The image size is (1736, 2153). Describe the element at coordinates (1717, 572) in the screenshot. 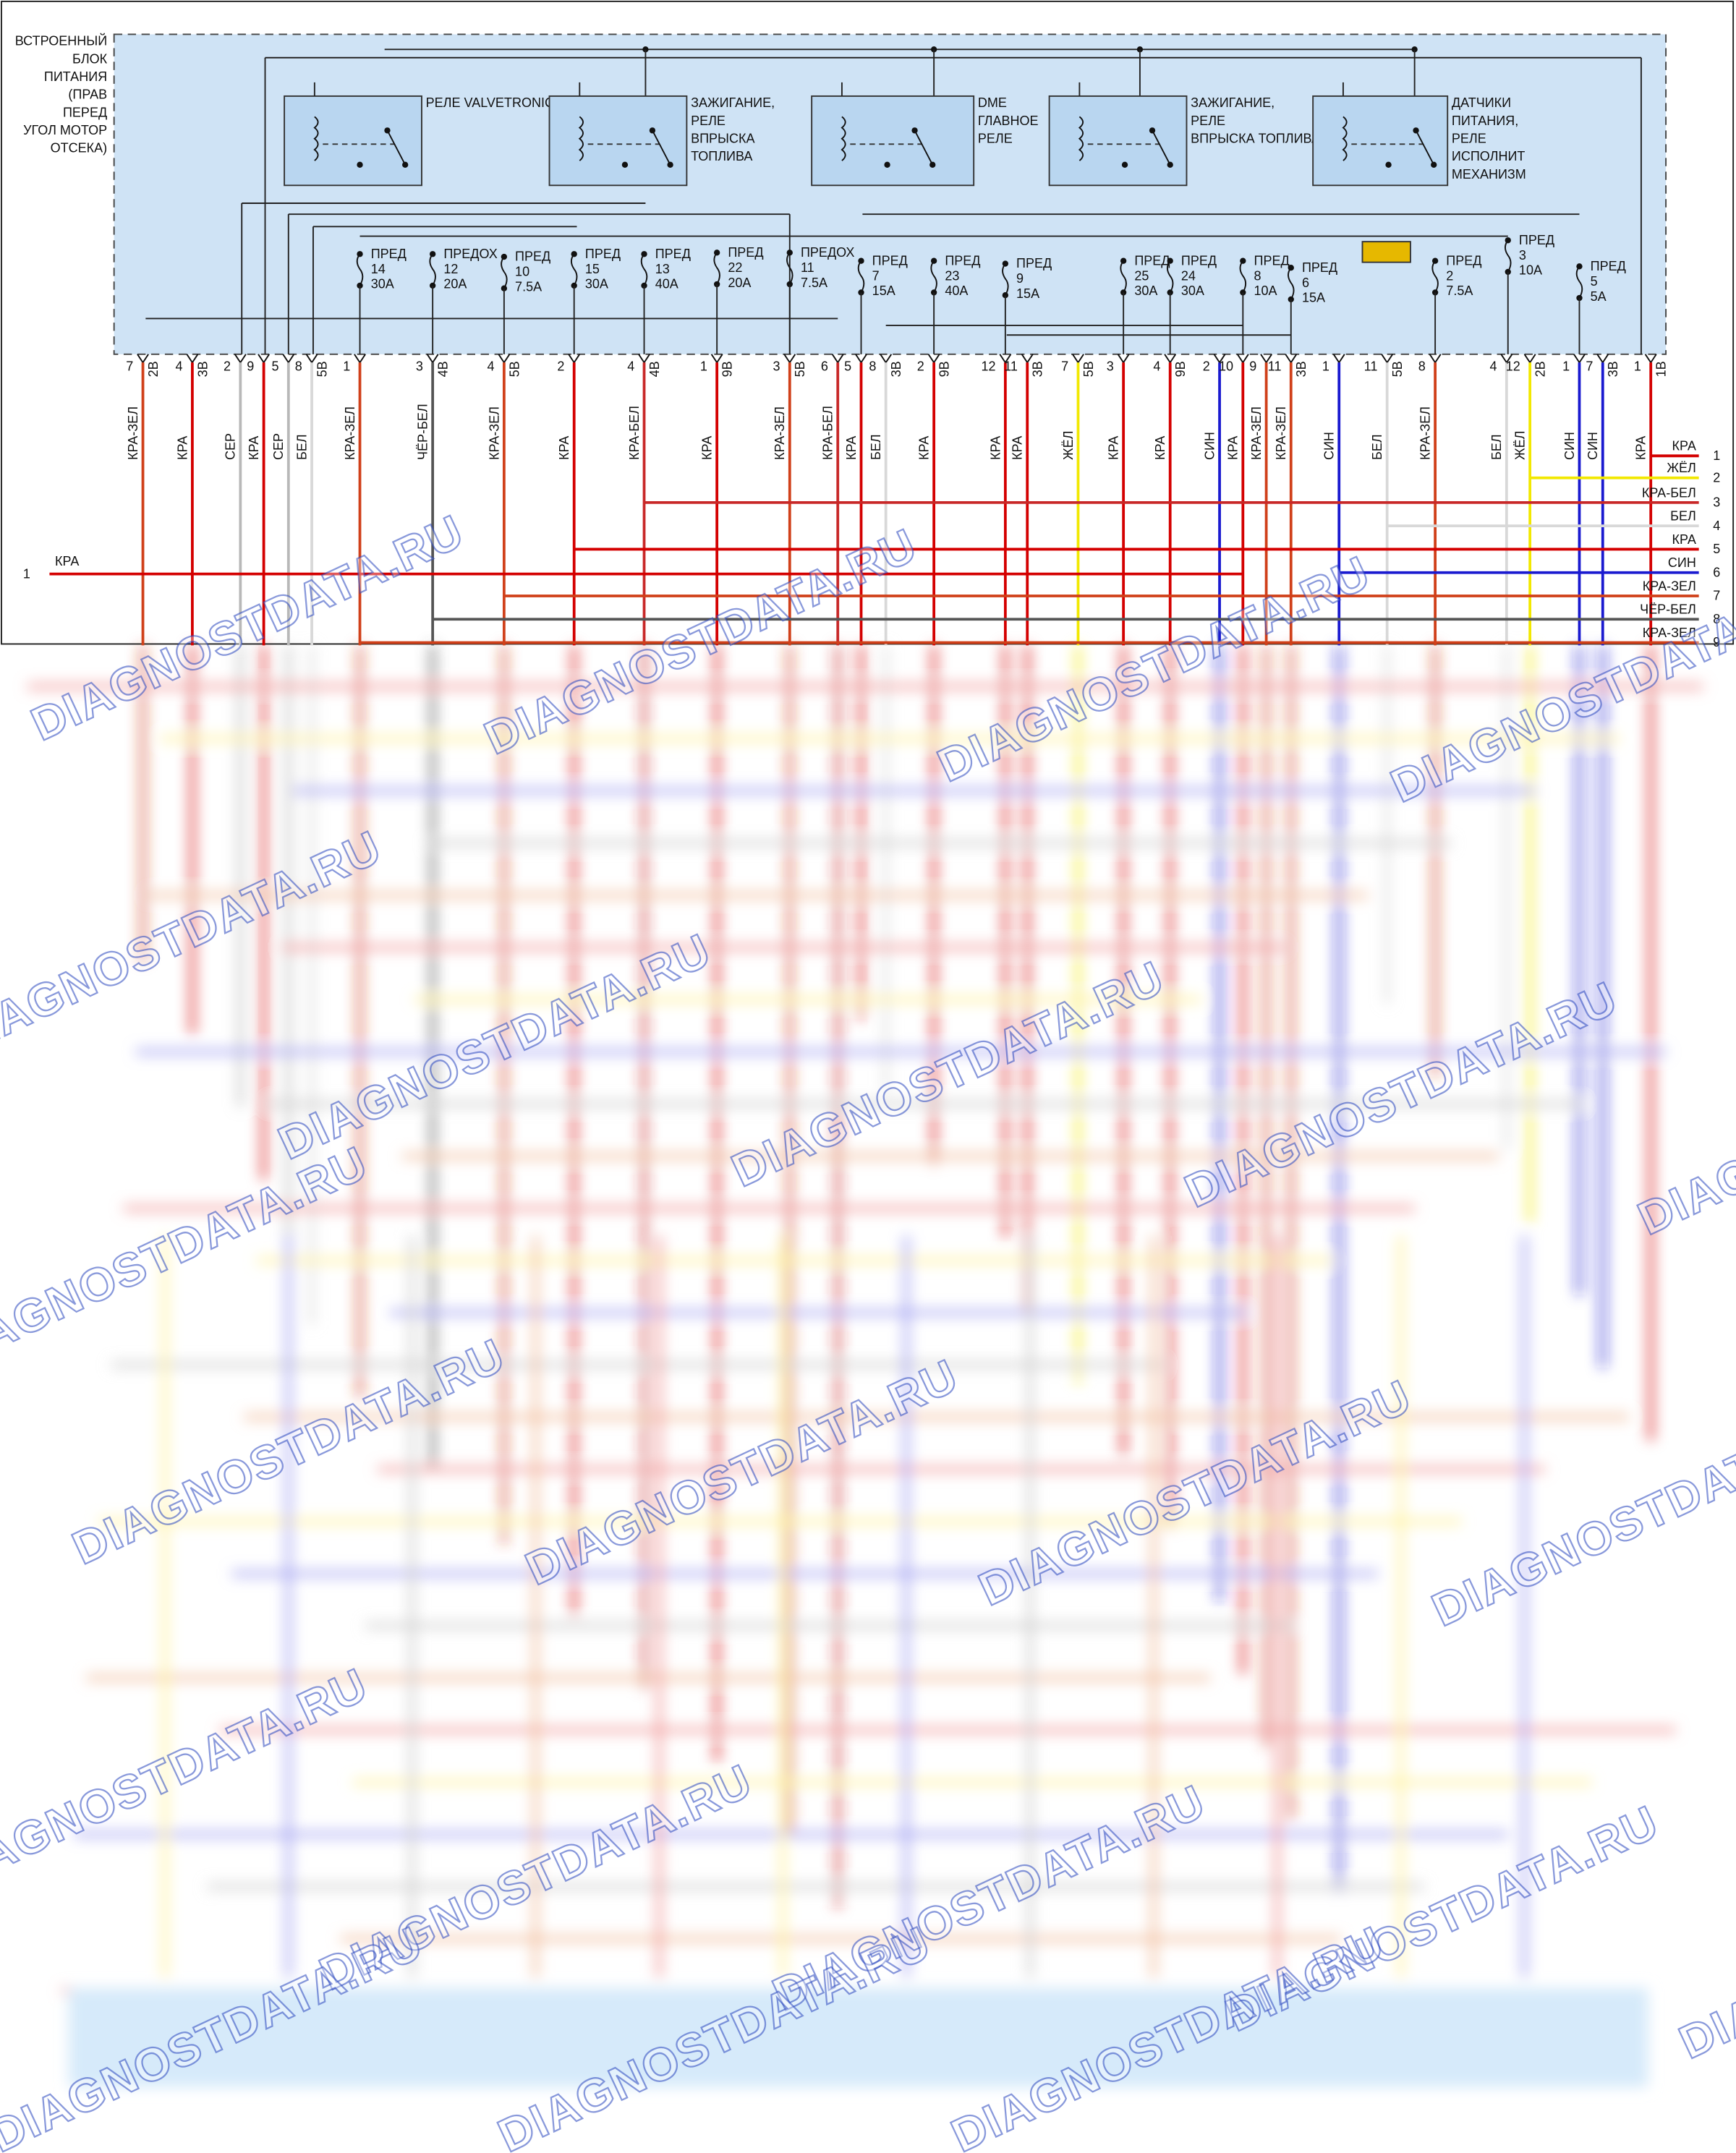

I see `harness-number: 6` at that location.